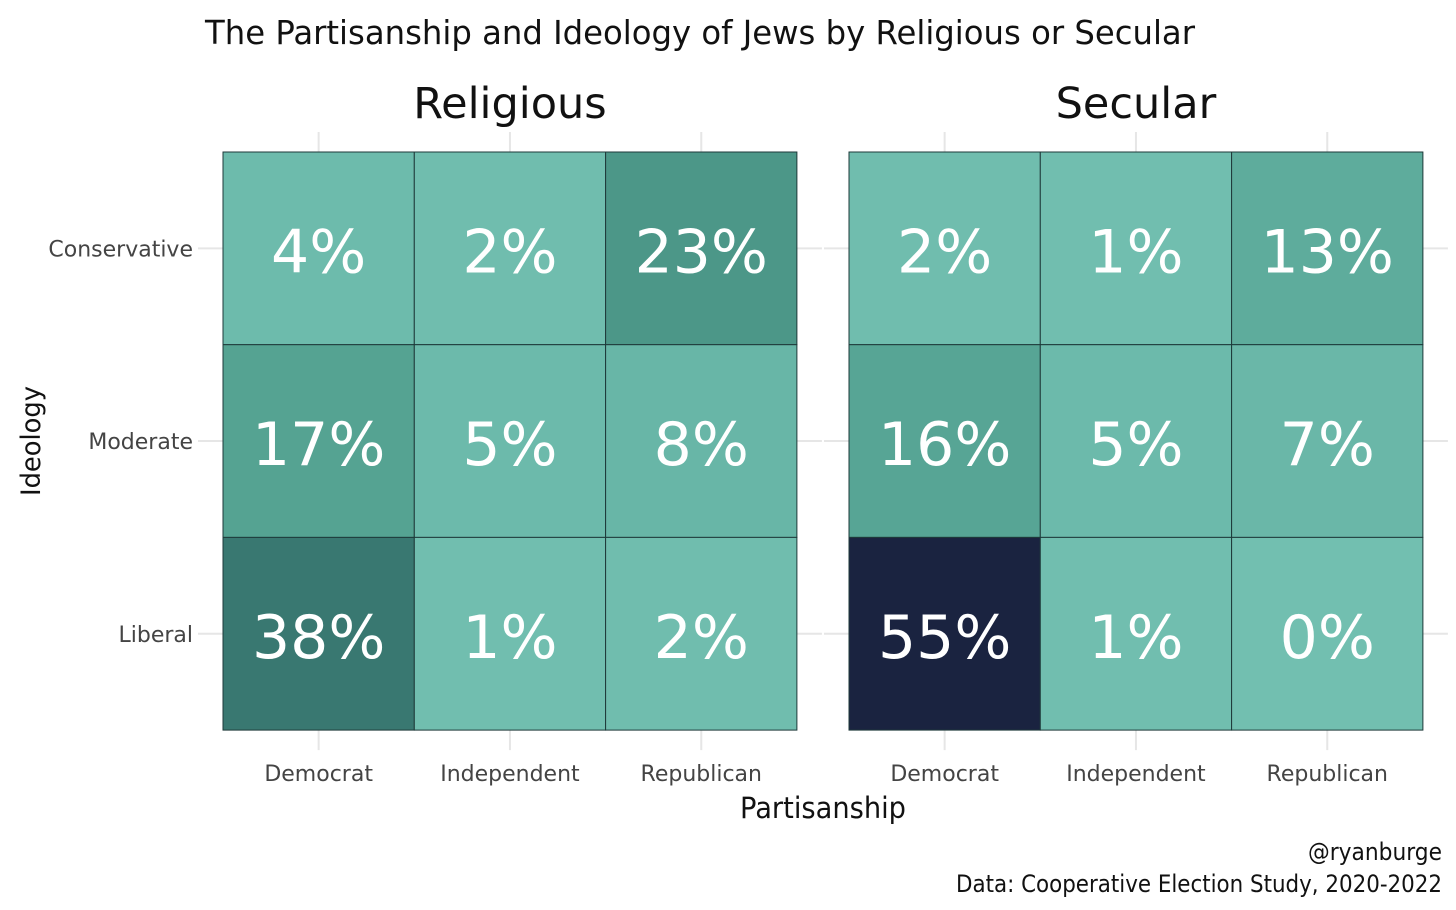 The width and height of the screenshot is (1456, 910). I want to click on heatmap-tile-religious-conservative-republican, so click(701, 248).